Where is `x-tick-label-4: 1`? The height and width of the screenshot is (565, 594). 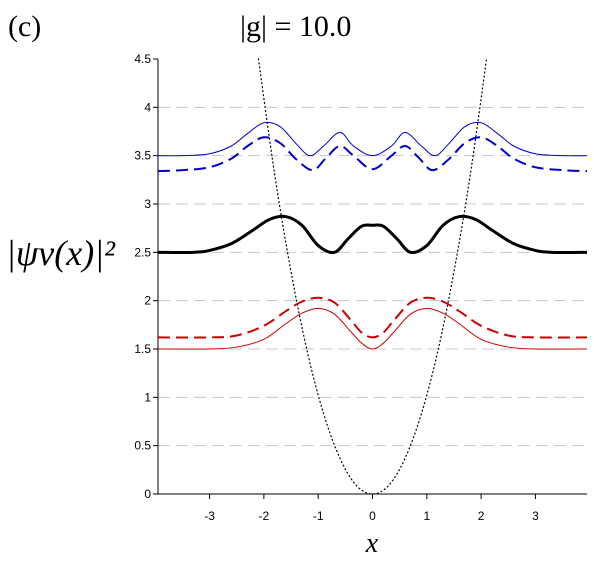
x-tick-label-4: 1 is located at coordinates (426, 516).